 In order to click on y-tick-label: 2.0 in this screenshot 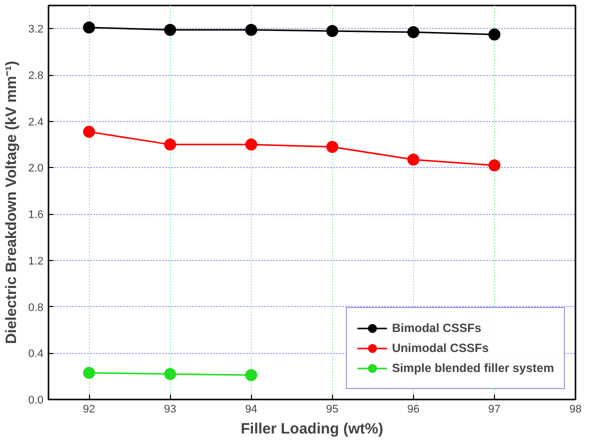, I will do `click(36, 168)`.